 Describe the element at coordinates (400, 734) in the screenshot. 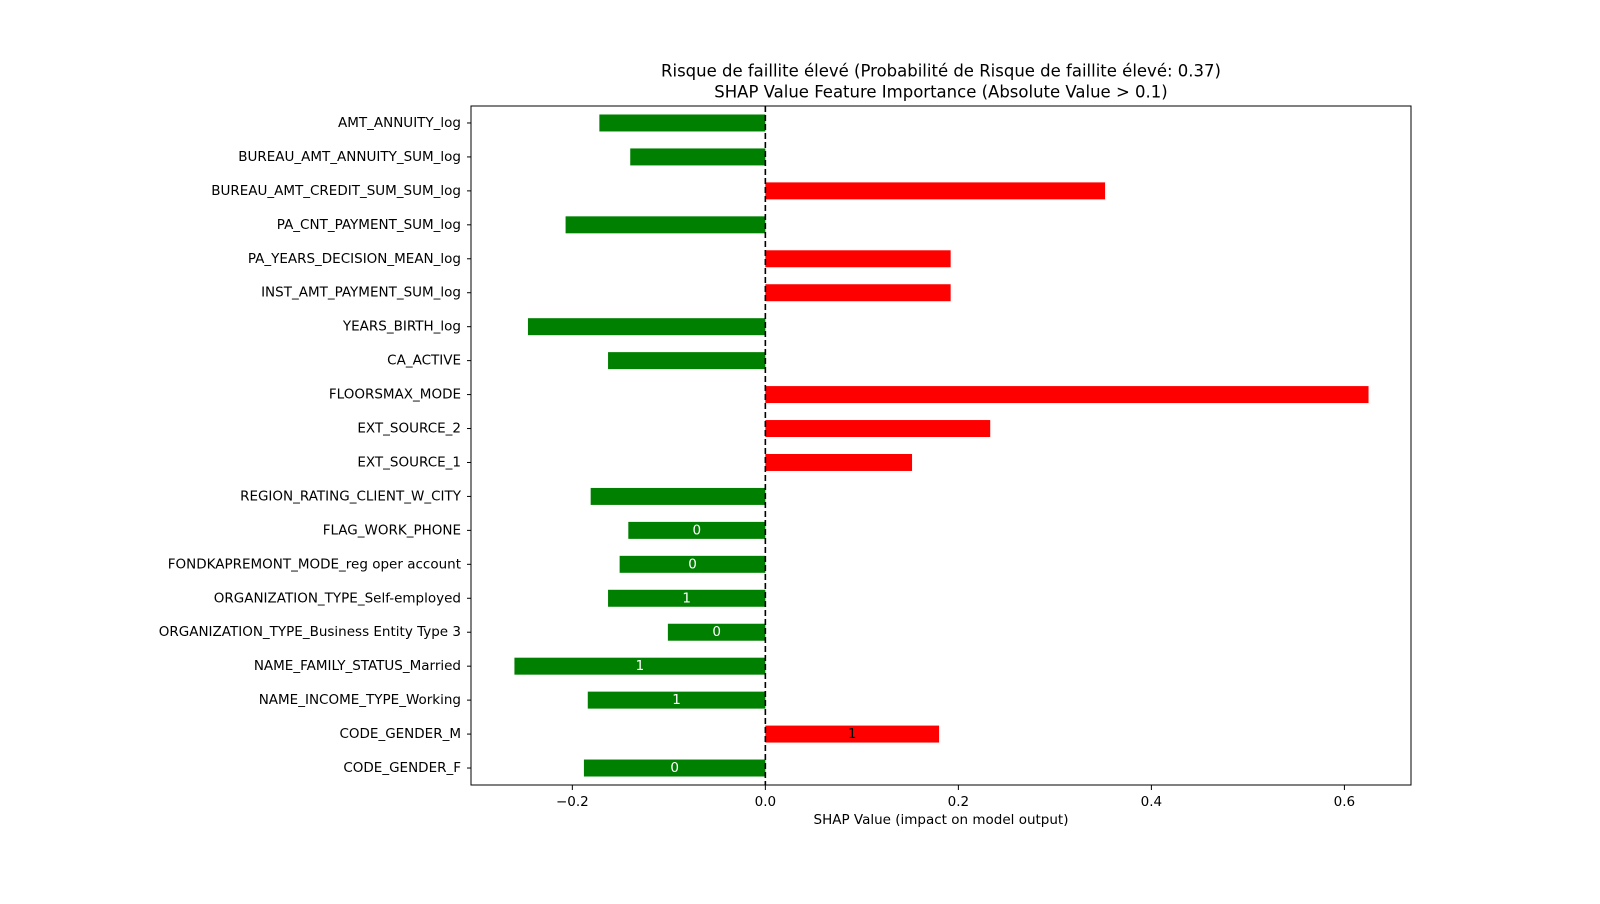

I see `y-tick-label: CODE_GENDER_M` at that location.